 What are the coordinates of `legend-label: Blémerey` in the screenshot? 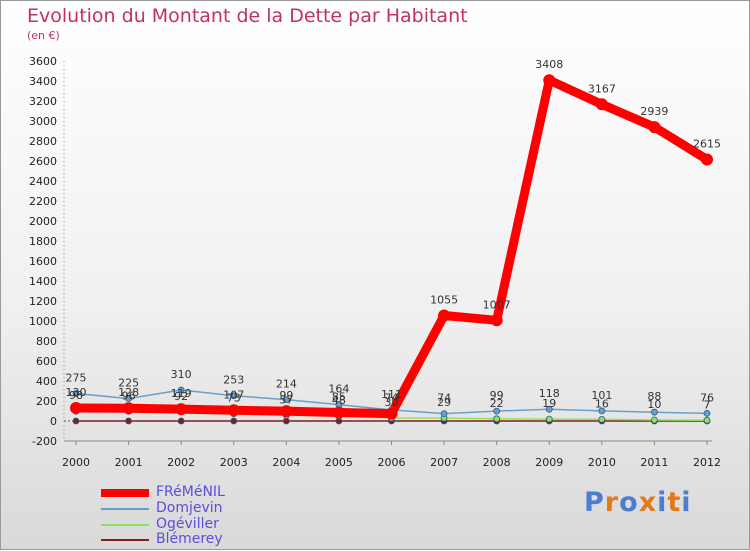 It's located at (189, 539).